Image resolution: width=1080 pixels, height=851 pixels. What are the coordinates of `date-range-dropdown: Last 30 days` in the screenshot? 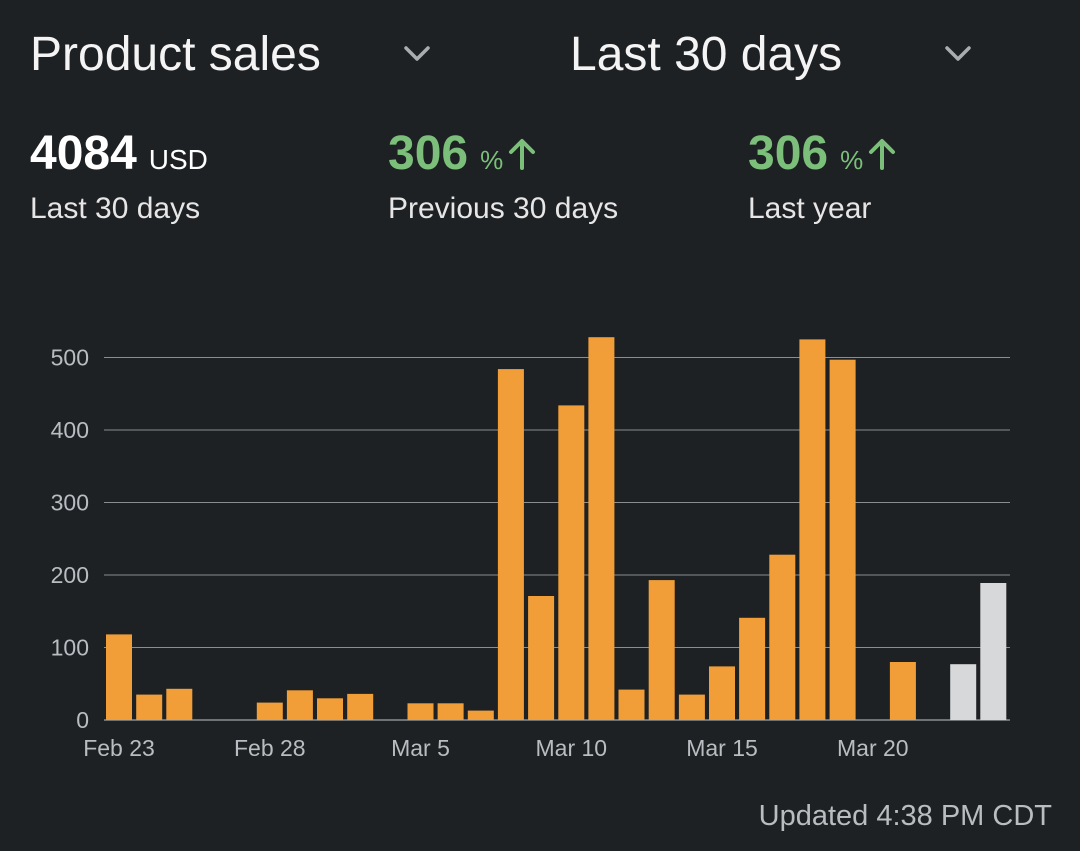 It's located at (780, 54).